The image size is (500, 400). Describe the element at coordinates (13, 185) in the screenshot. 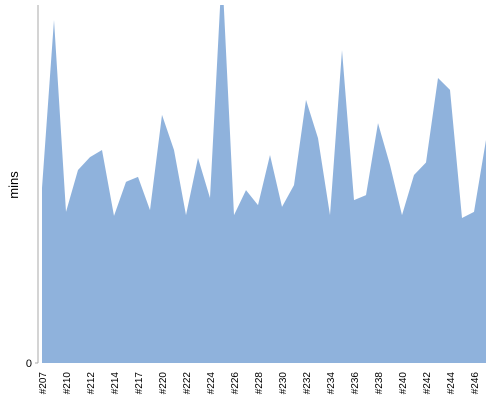

I see `y-axis-label: mins` at that location.